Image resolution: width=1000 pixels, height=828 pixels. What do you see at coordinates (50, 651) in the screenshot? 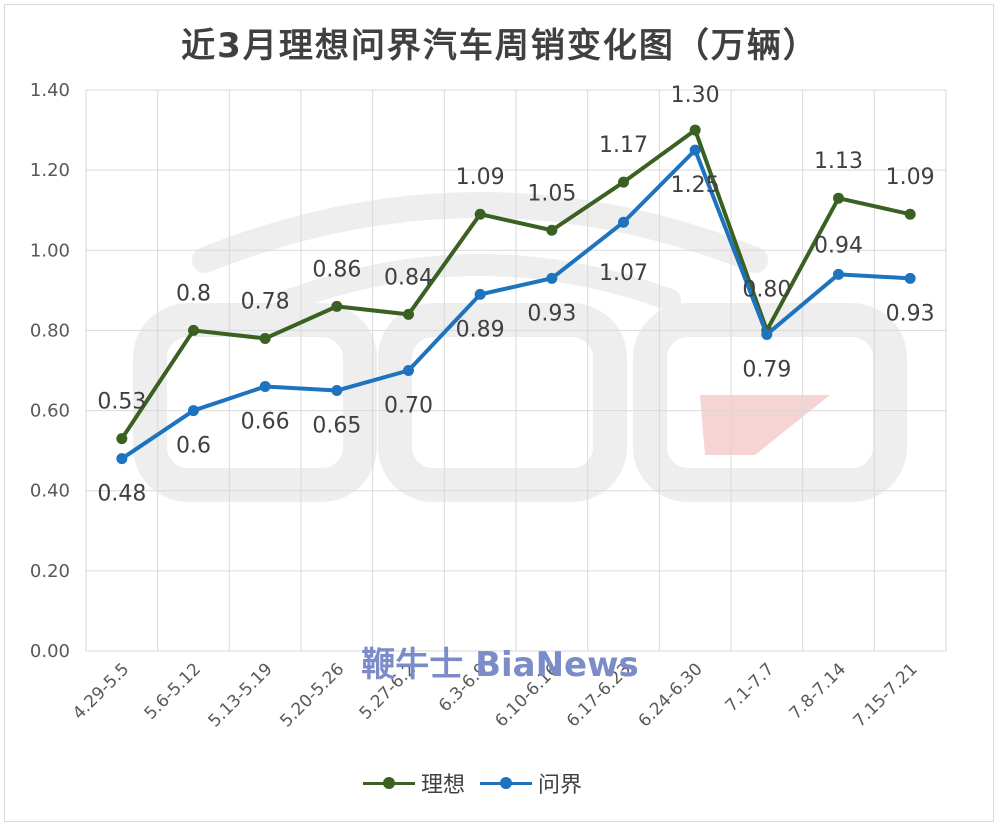
I see `y-tick-label: 0.00` at bounding box center [50, 651].